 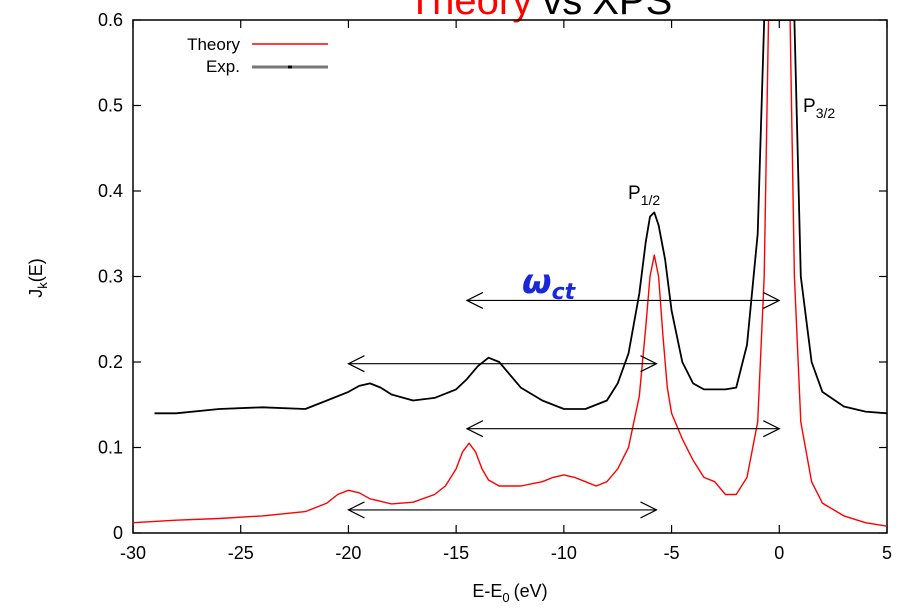 I want to click on peak-label-p12: P1/2, so click(x=644, y=195).